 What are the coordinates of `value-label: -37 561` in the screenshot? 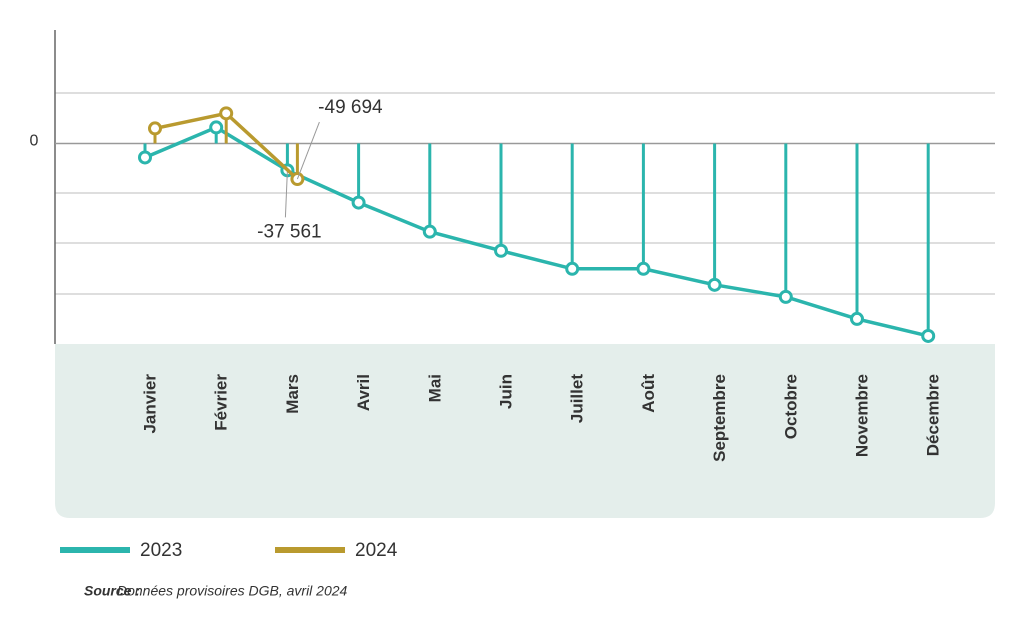 It's located at (289, 231).